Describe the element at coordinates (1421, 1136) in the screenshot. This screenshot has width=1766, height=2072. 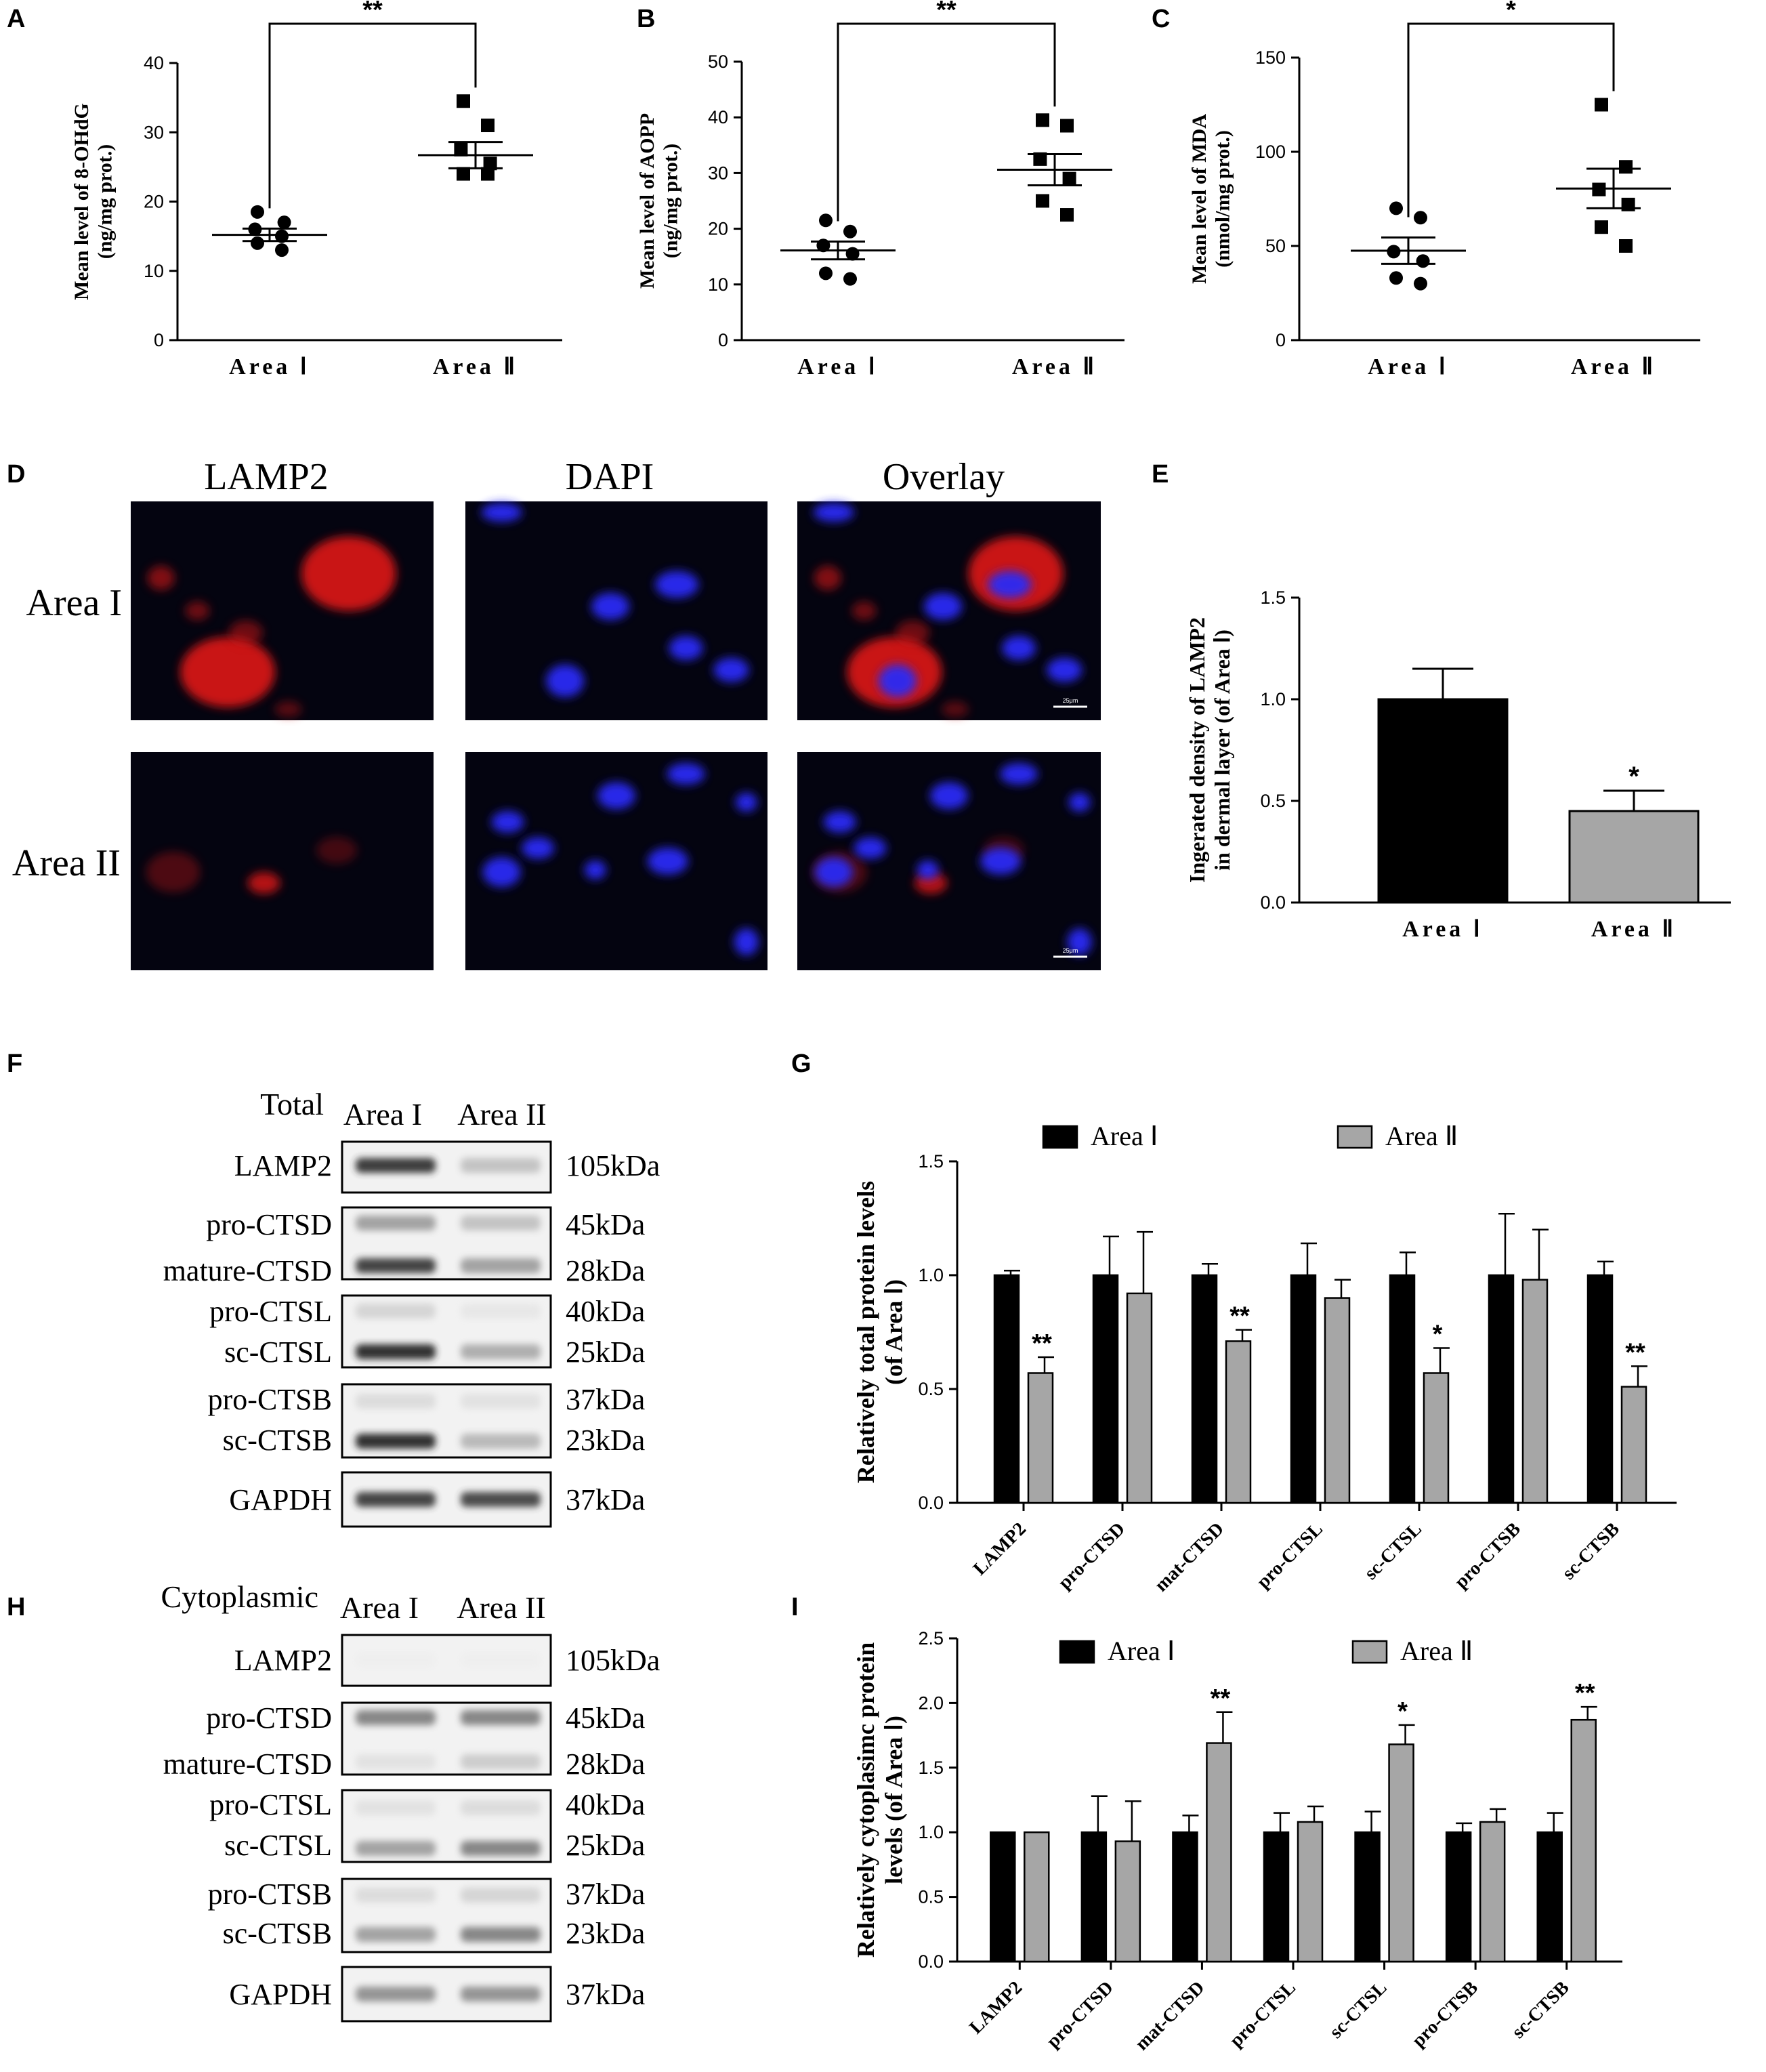
I see `g-legend-label-area2: Area Ⅱ` at that location.